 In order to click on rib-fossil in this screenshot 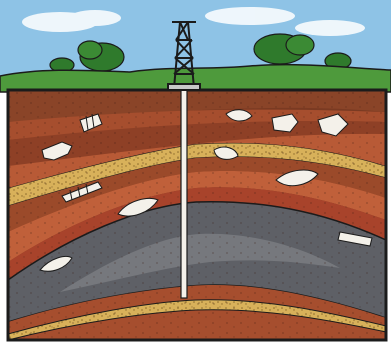, I will do `click(91, 123)`.